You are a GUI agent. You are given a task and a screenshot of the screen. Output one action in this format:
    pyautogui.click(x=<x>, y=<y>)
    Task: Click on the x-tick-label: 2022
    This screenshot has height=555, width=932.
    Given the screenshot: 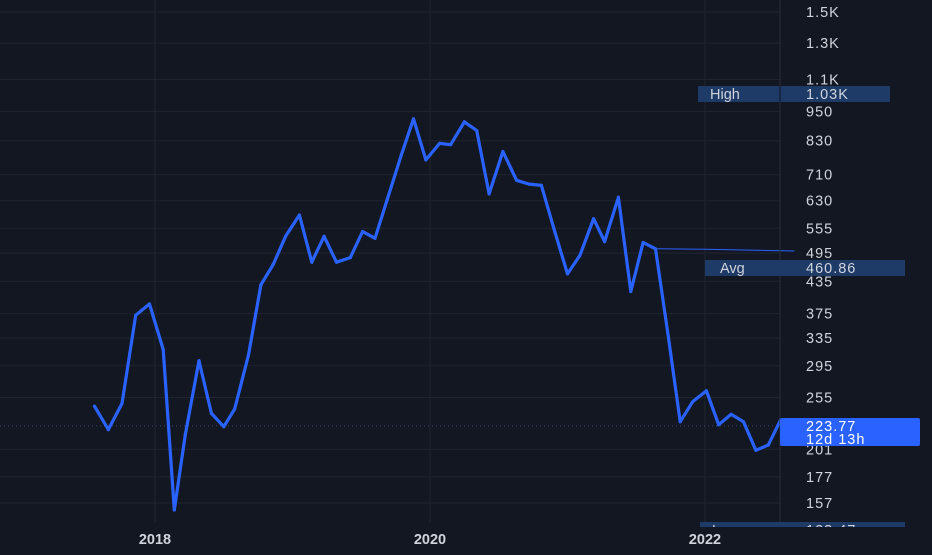 What is the action you would take?
    pyautogui.click(x=705, y=540)
    